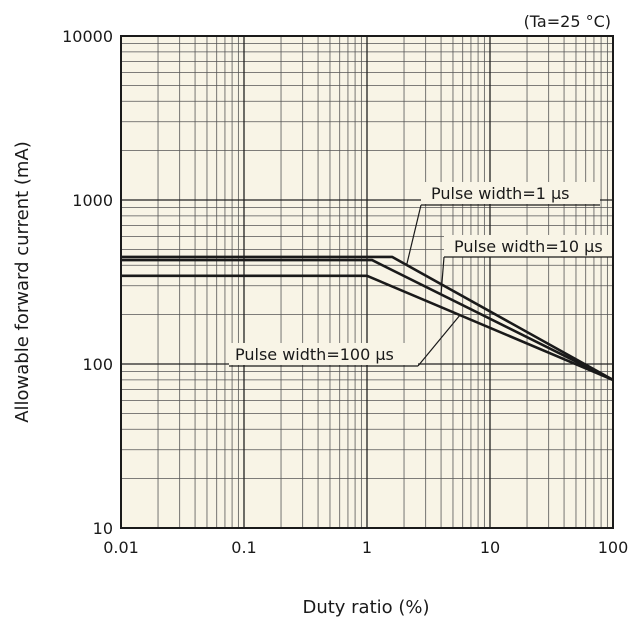  What do you see at coordinates (490, 547) in the screenshot?
I see `x-tick-label: 10` at bounding box center [490, 547].